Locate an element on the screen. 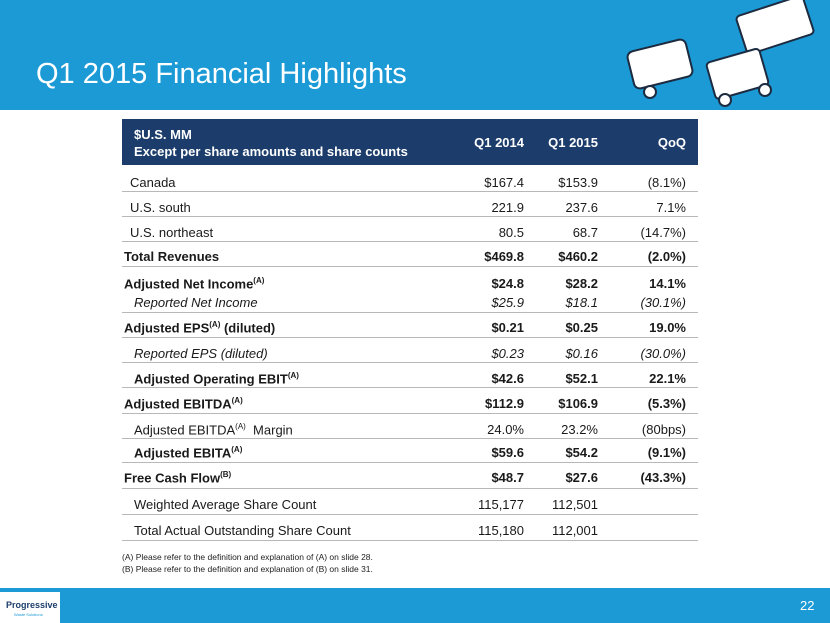  label: Weighted Average Share Count is located at coordinates (225, 504).